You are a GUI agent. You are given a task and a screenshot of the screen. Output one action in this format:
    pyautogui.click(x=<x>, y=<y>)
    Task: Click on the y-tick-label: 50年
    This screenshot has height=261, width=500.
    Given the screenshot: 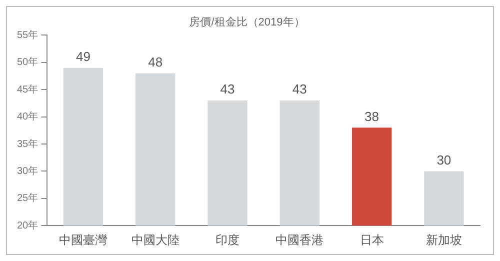 What is the action you would take?
    pyautogui.click(x=27, y=62)
    